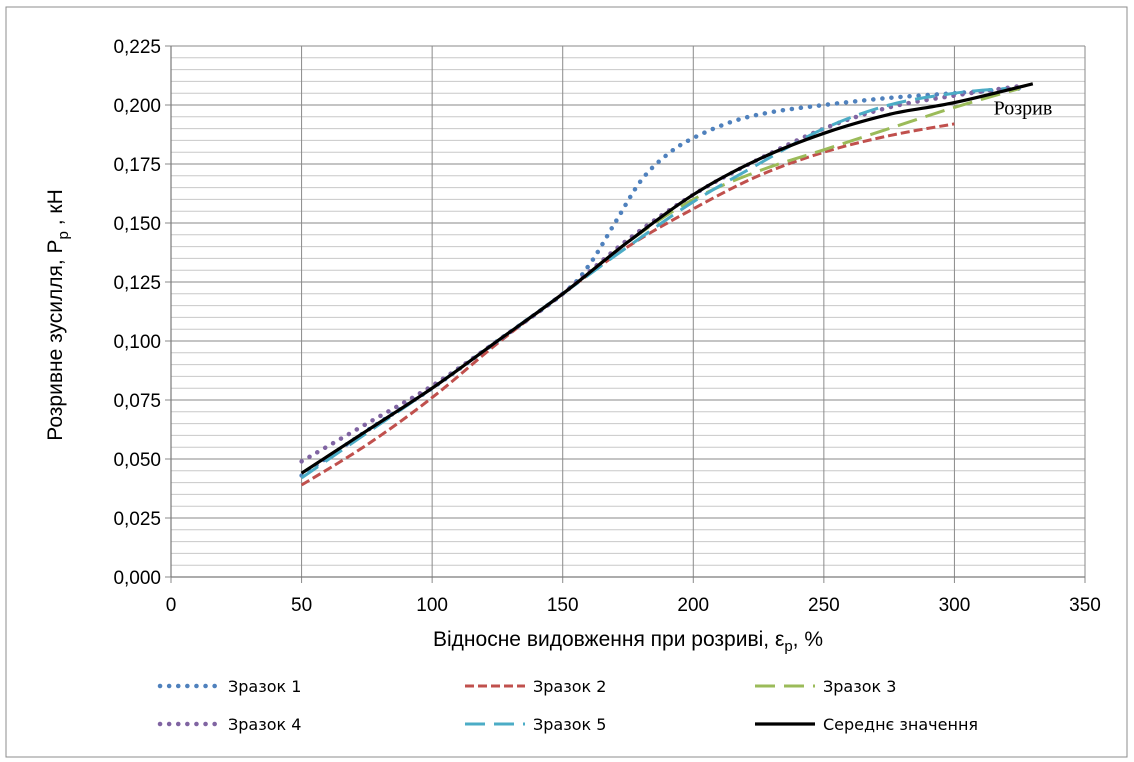  Describe the element at coordinates (137, 519) in the screenshot. I see `y-tick-label: 0,025` at that location.